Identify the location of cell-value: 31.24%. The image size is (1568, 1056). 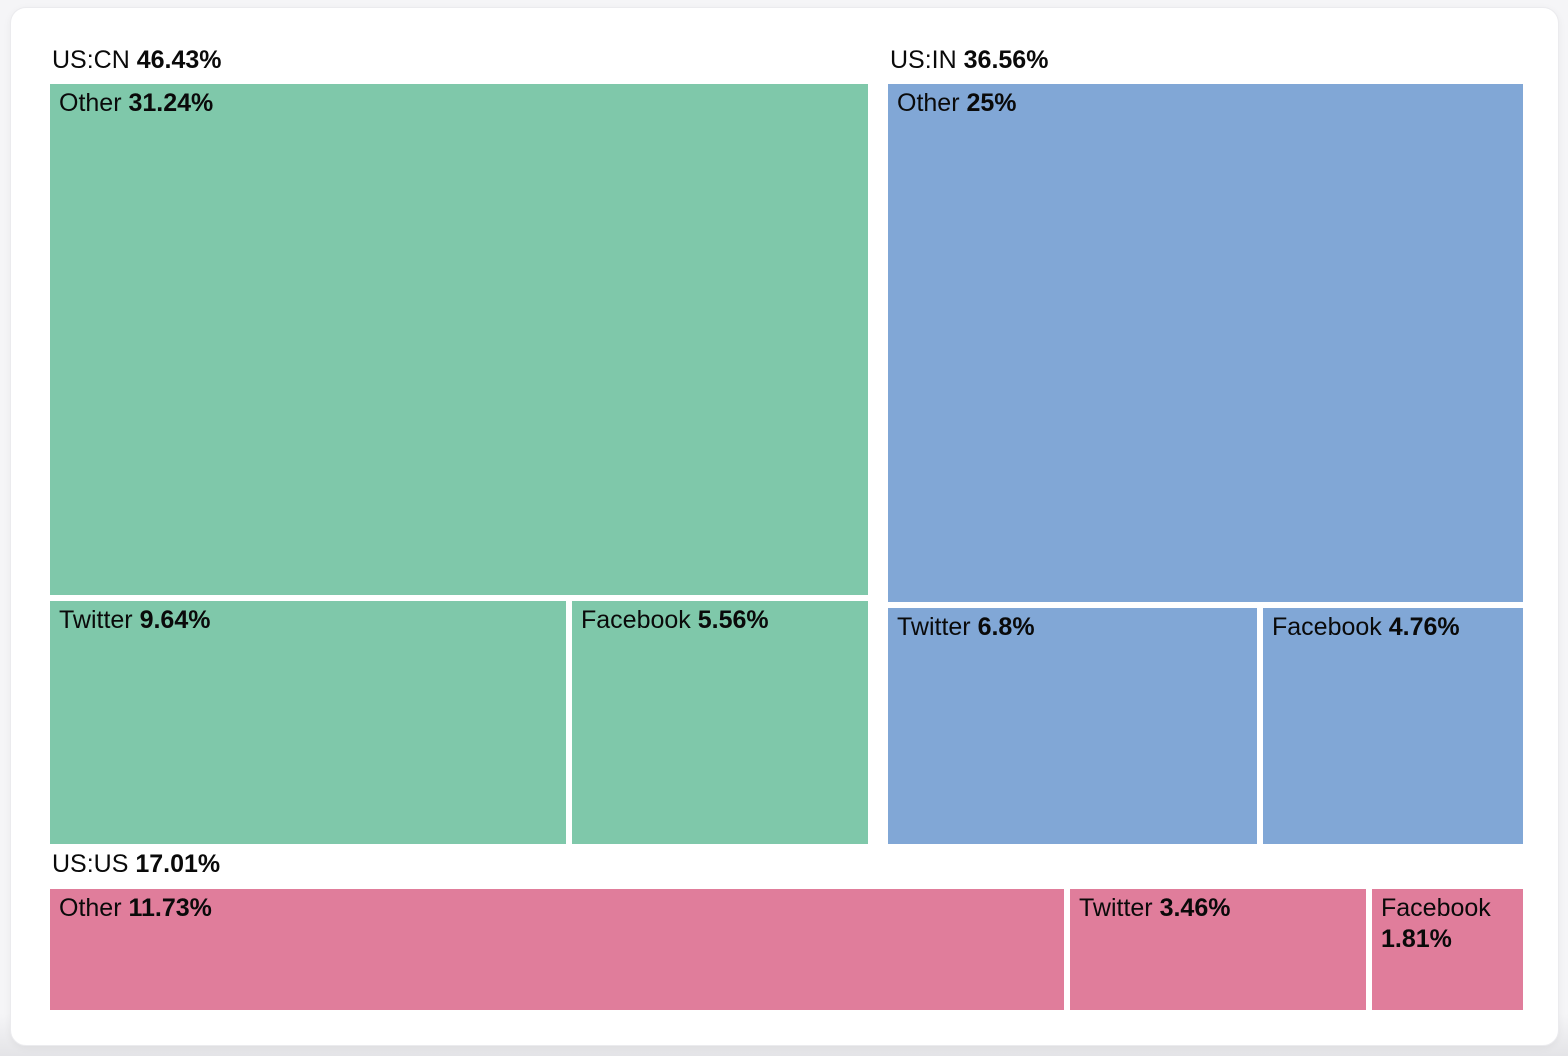
(171, 103).